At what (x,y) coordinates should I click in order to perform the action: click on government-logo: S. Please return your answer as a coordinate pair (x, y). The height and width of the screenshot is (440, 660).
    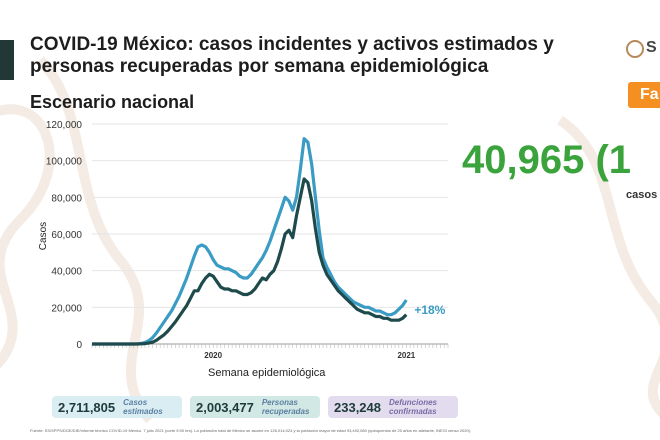
    Looking at the image, I should click on (641, 51).